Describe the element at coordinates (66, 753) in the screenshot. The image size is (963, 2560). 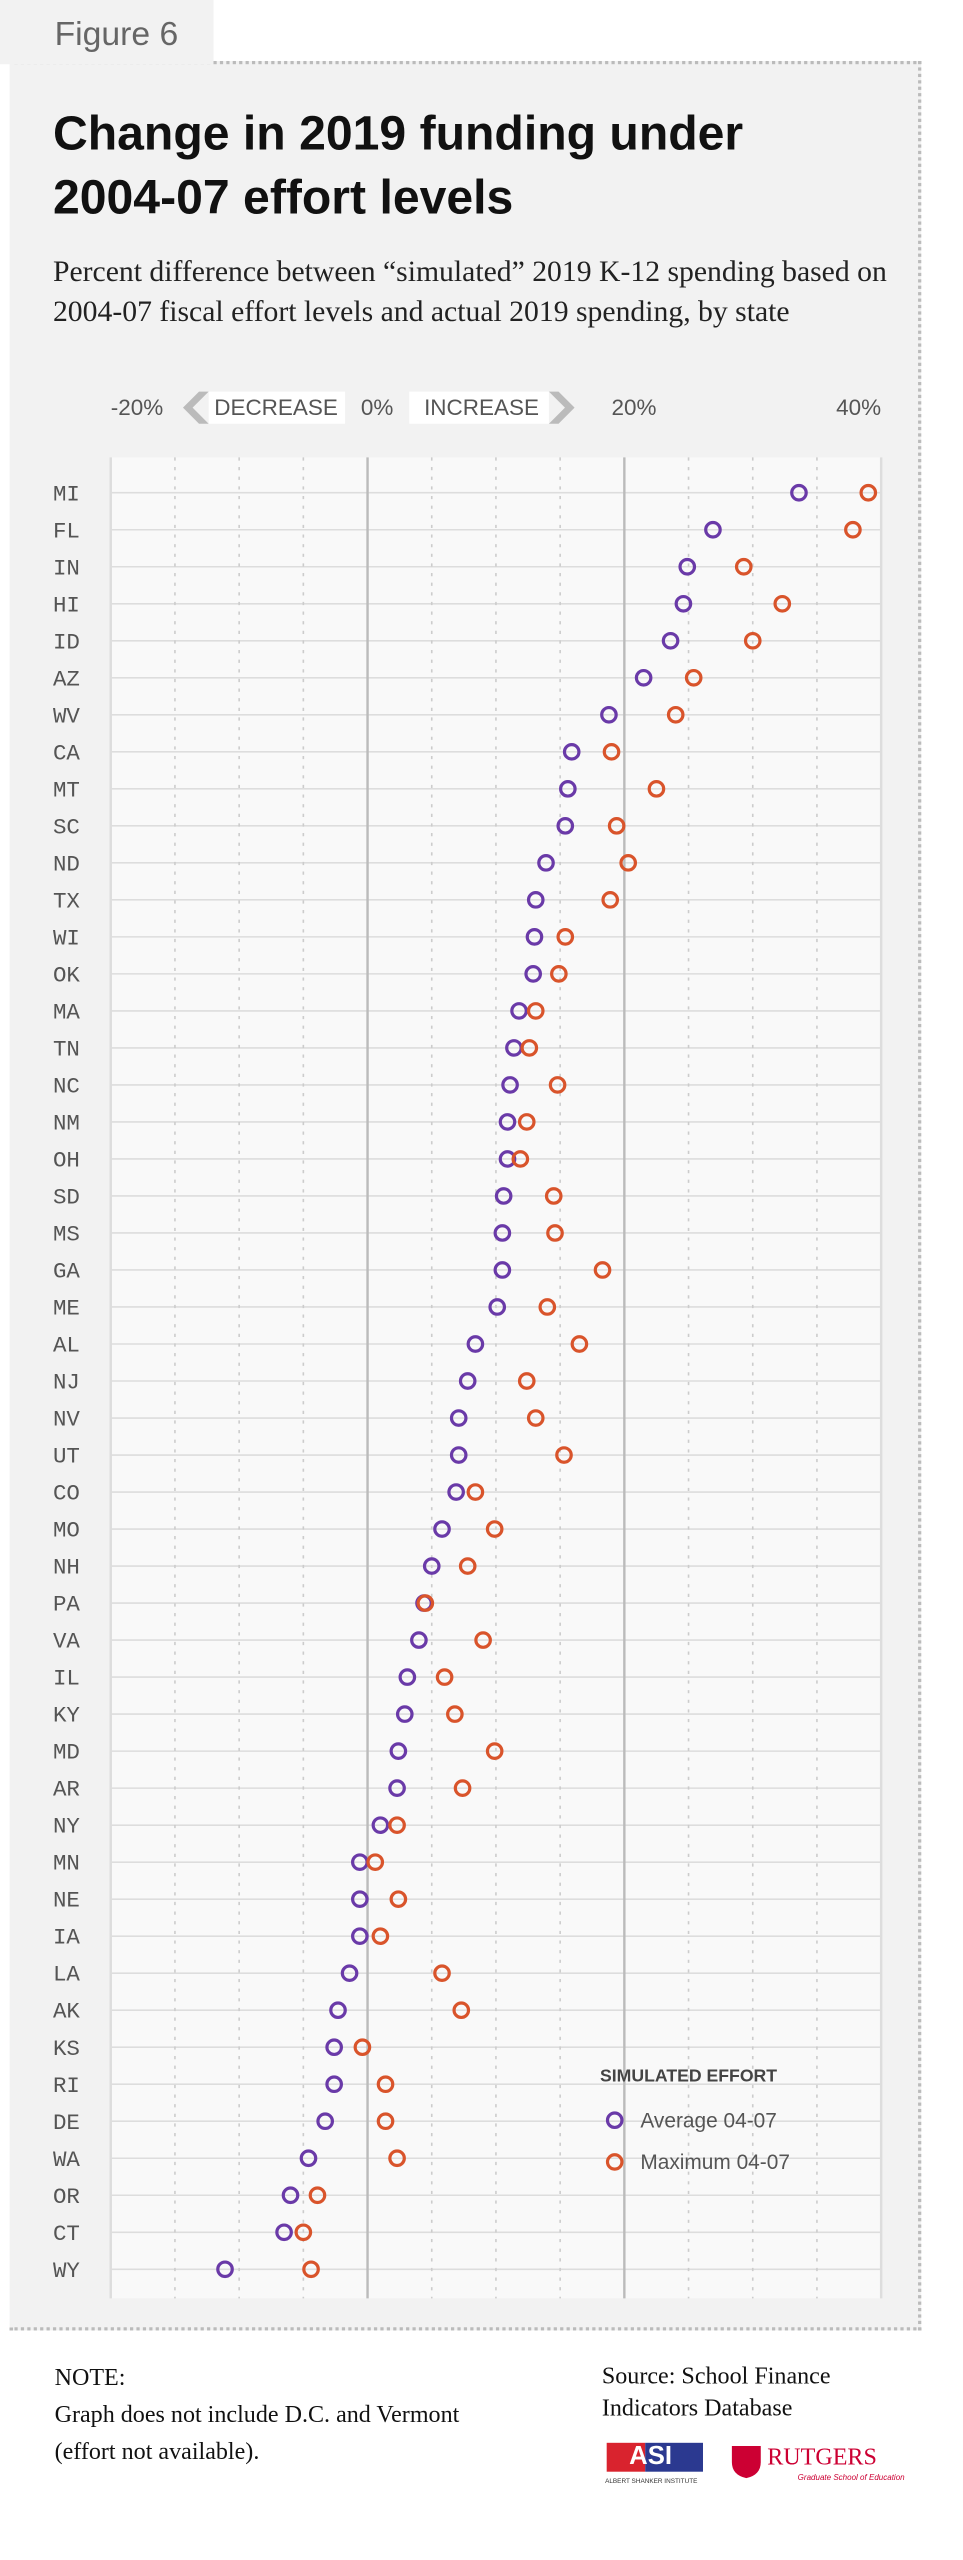
I see `y-tick-label: CA` at that location.